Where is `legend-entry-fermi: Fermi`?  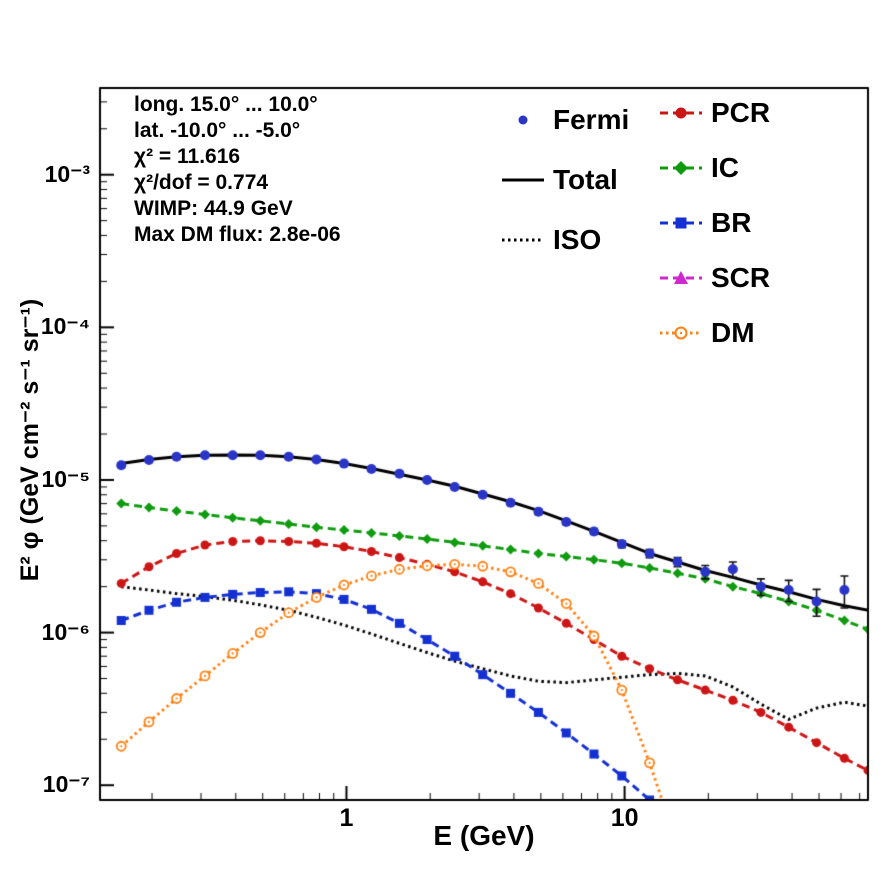 legend-entry-fermi: Fermi is located at coordinates (564, 120).